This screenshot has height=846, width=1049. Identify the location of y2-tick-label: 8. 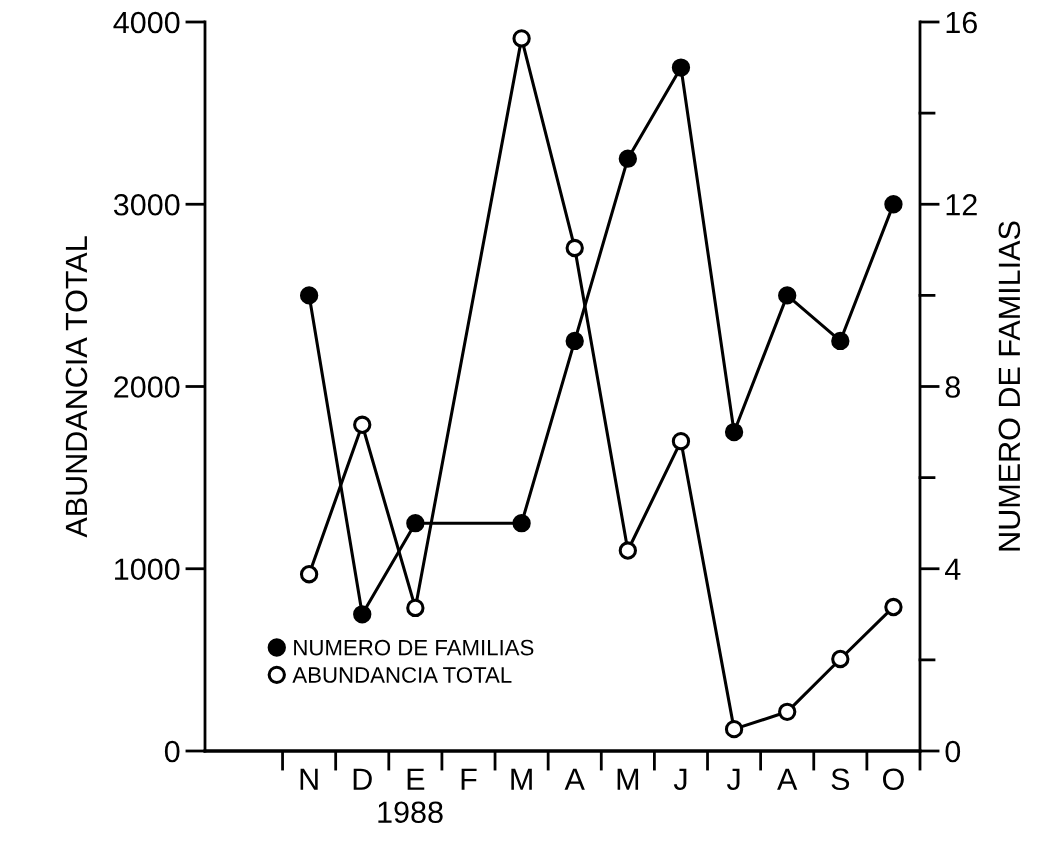
(952, 387).